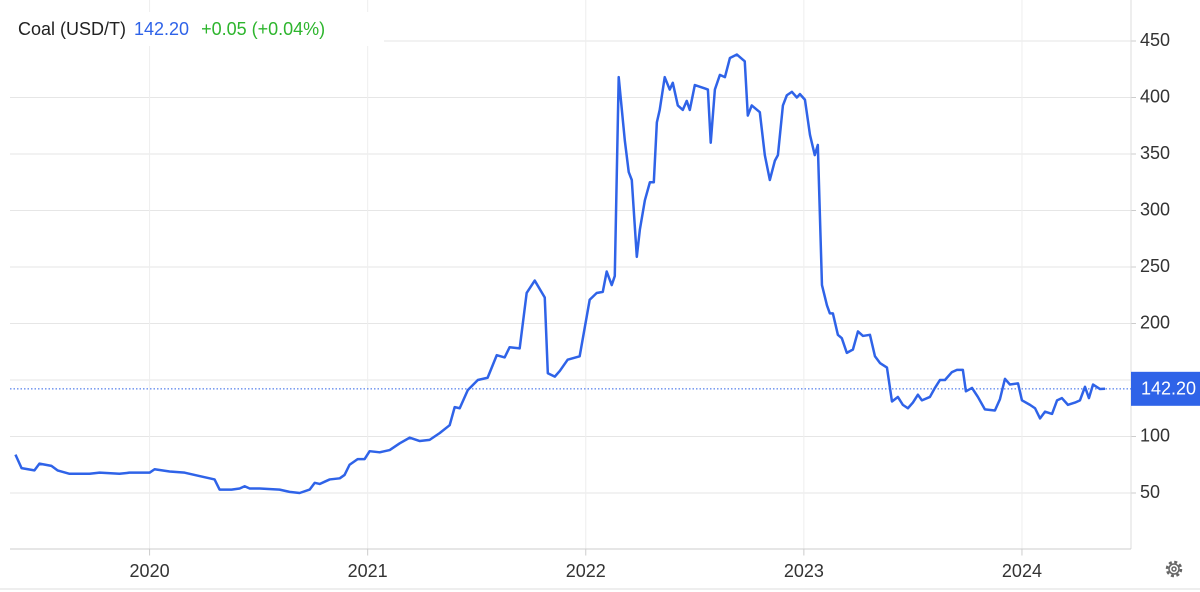  I want to click on gear-teeth, so click(1174, 569).